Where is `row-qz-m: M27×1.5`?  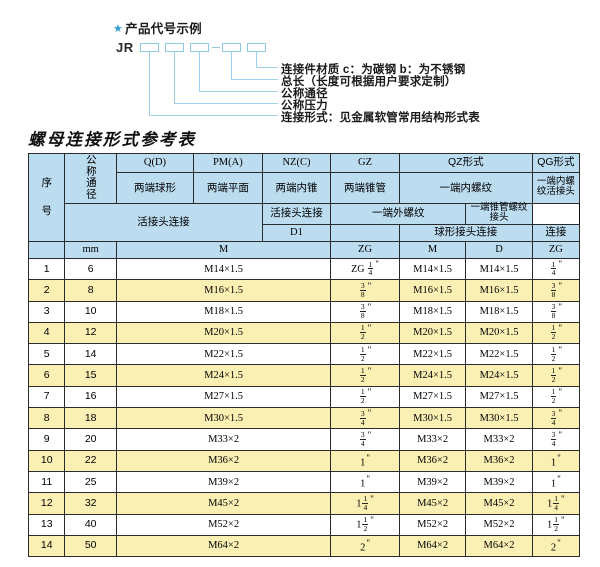
row-qz-m: M27×1.5 is located at coordinates (432, 397).